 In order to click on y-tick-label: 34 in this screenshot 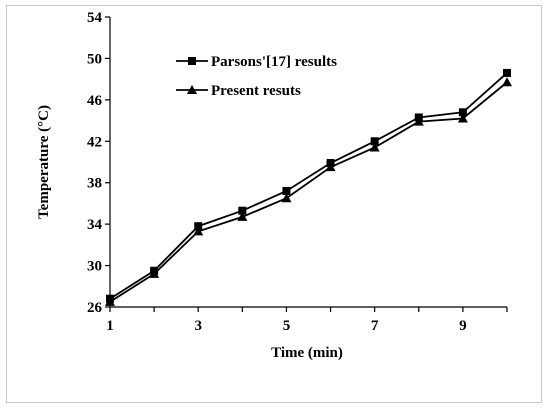, I will do `click(95, 225)`.